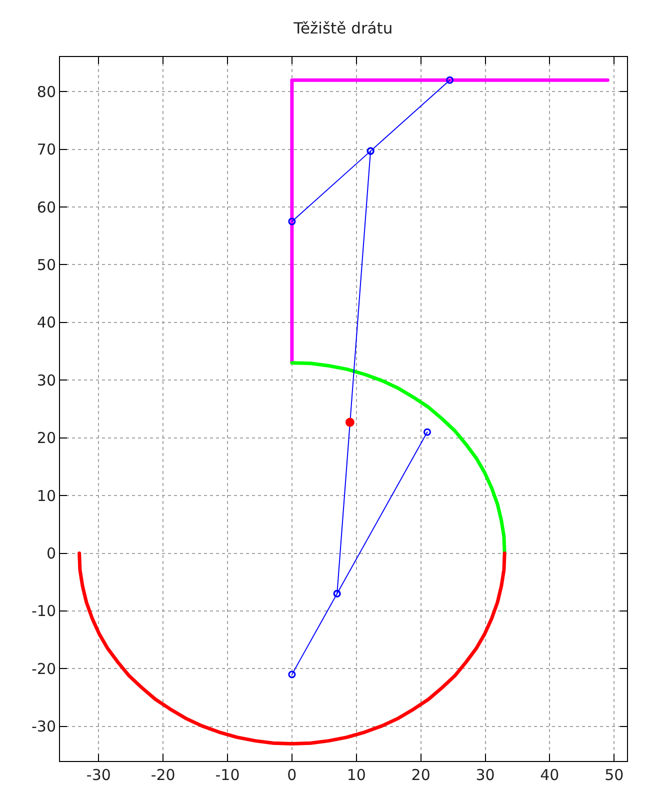 The image size is (660, 800). I want to click on x-tick-label: -30, so click(98, 775).